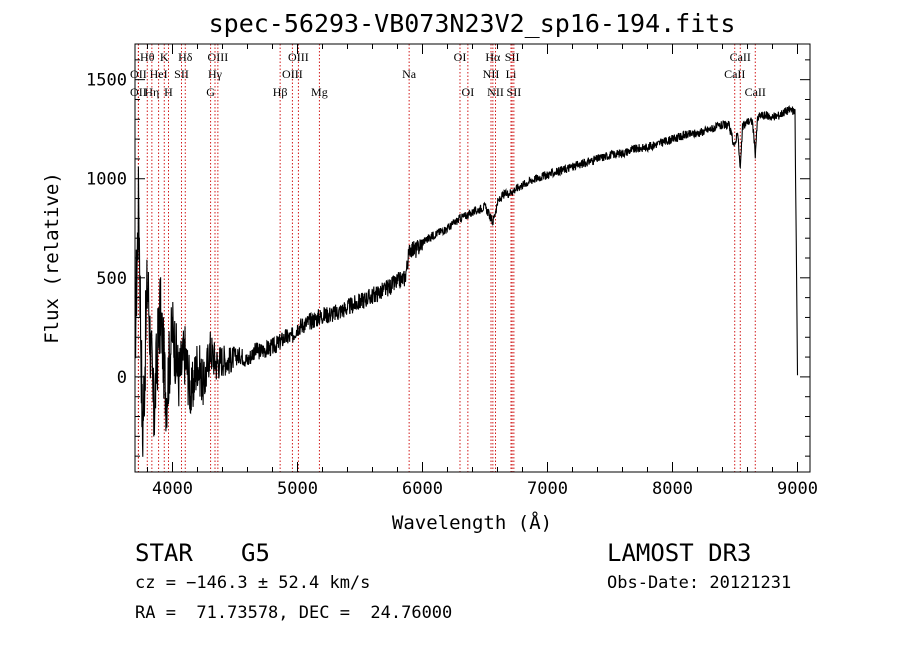  What do you see at coordinates (106, 81) in the screenshot?
I see `y-tick-label: 1500` at bounding box center [106, 81].